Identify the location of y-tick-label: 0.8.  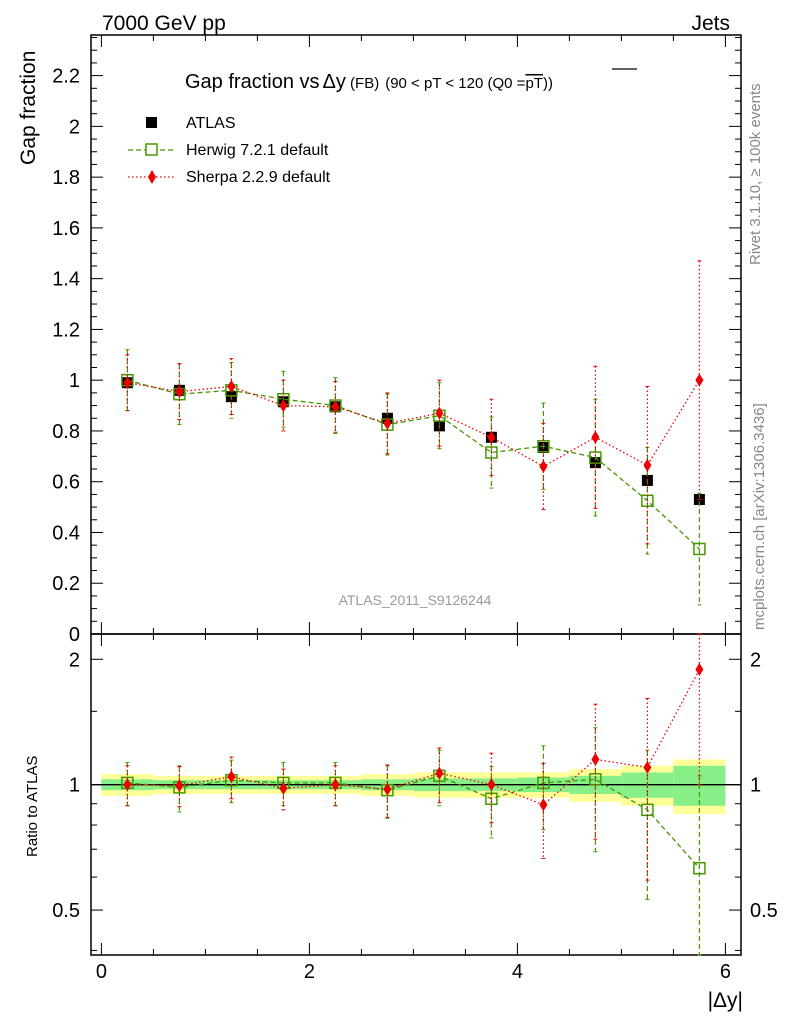
(66, 432).